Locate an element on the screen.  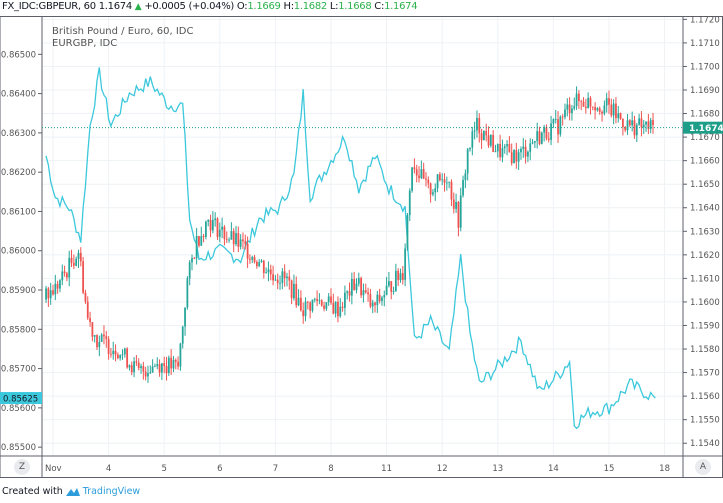
left-tick-label: 0.85900 is located at coordinates (18, 291).